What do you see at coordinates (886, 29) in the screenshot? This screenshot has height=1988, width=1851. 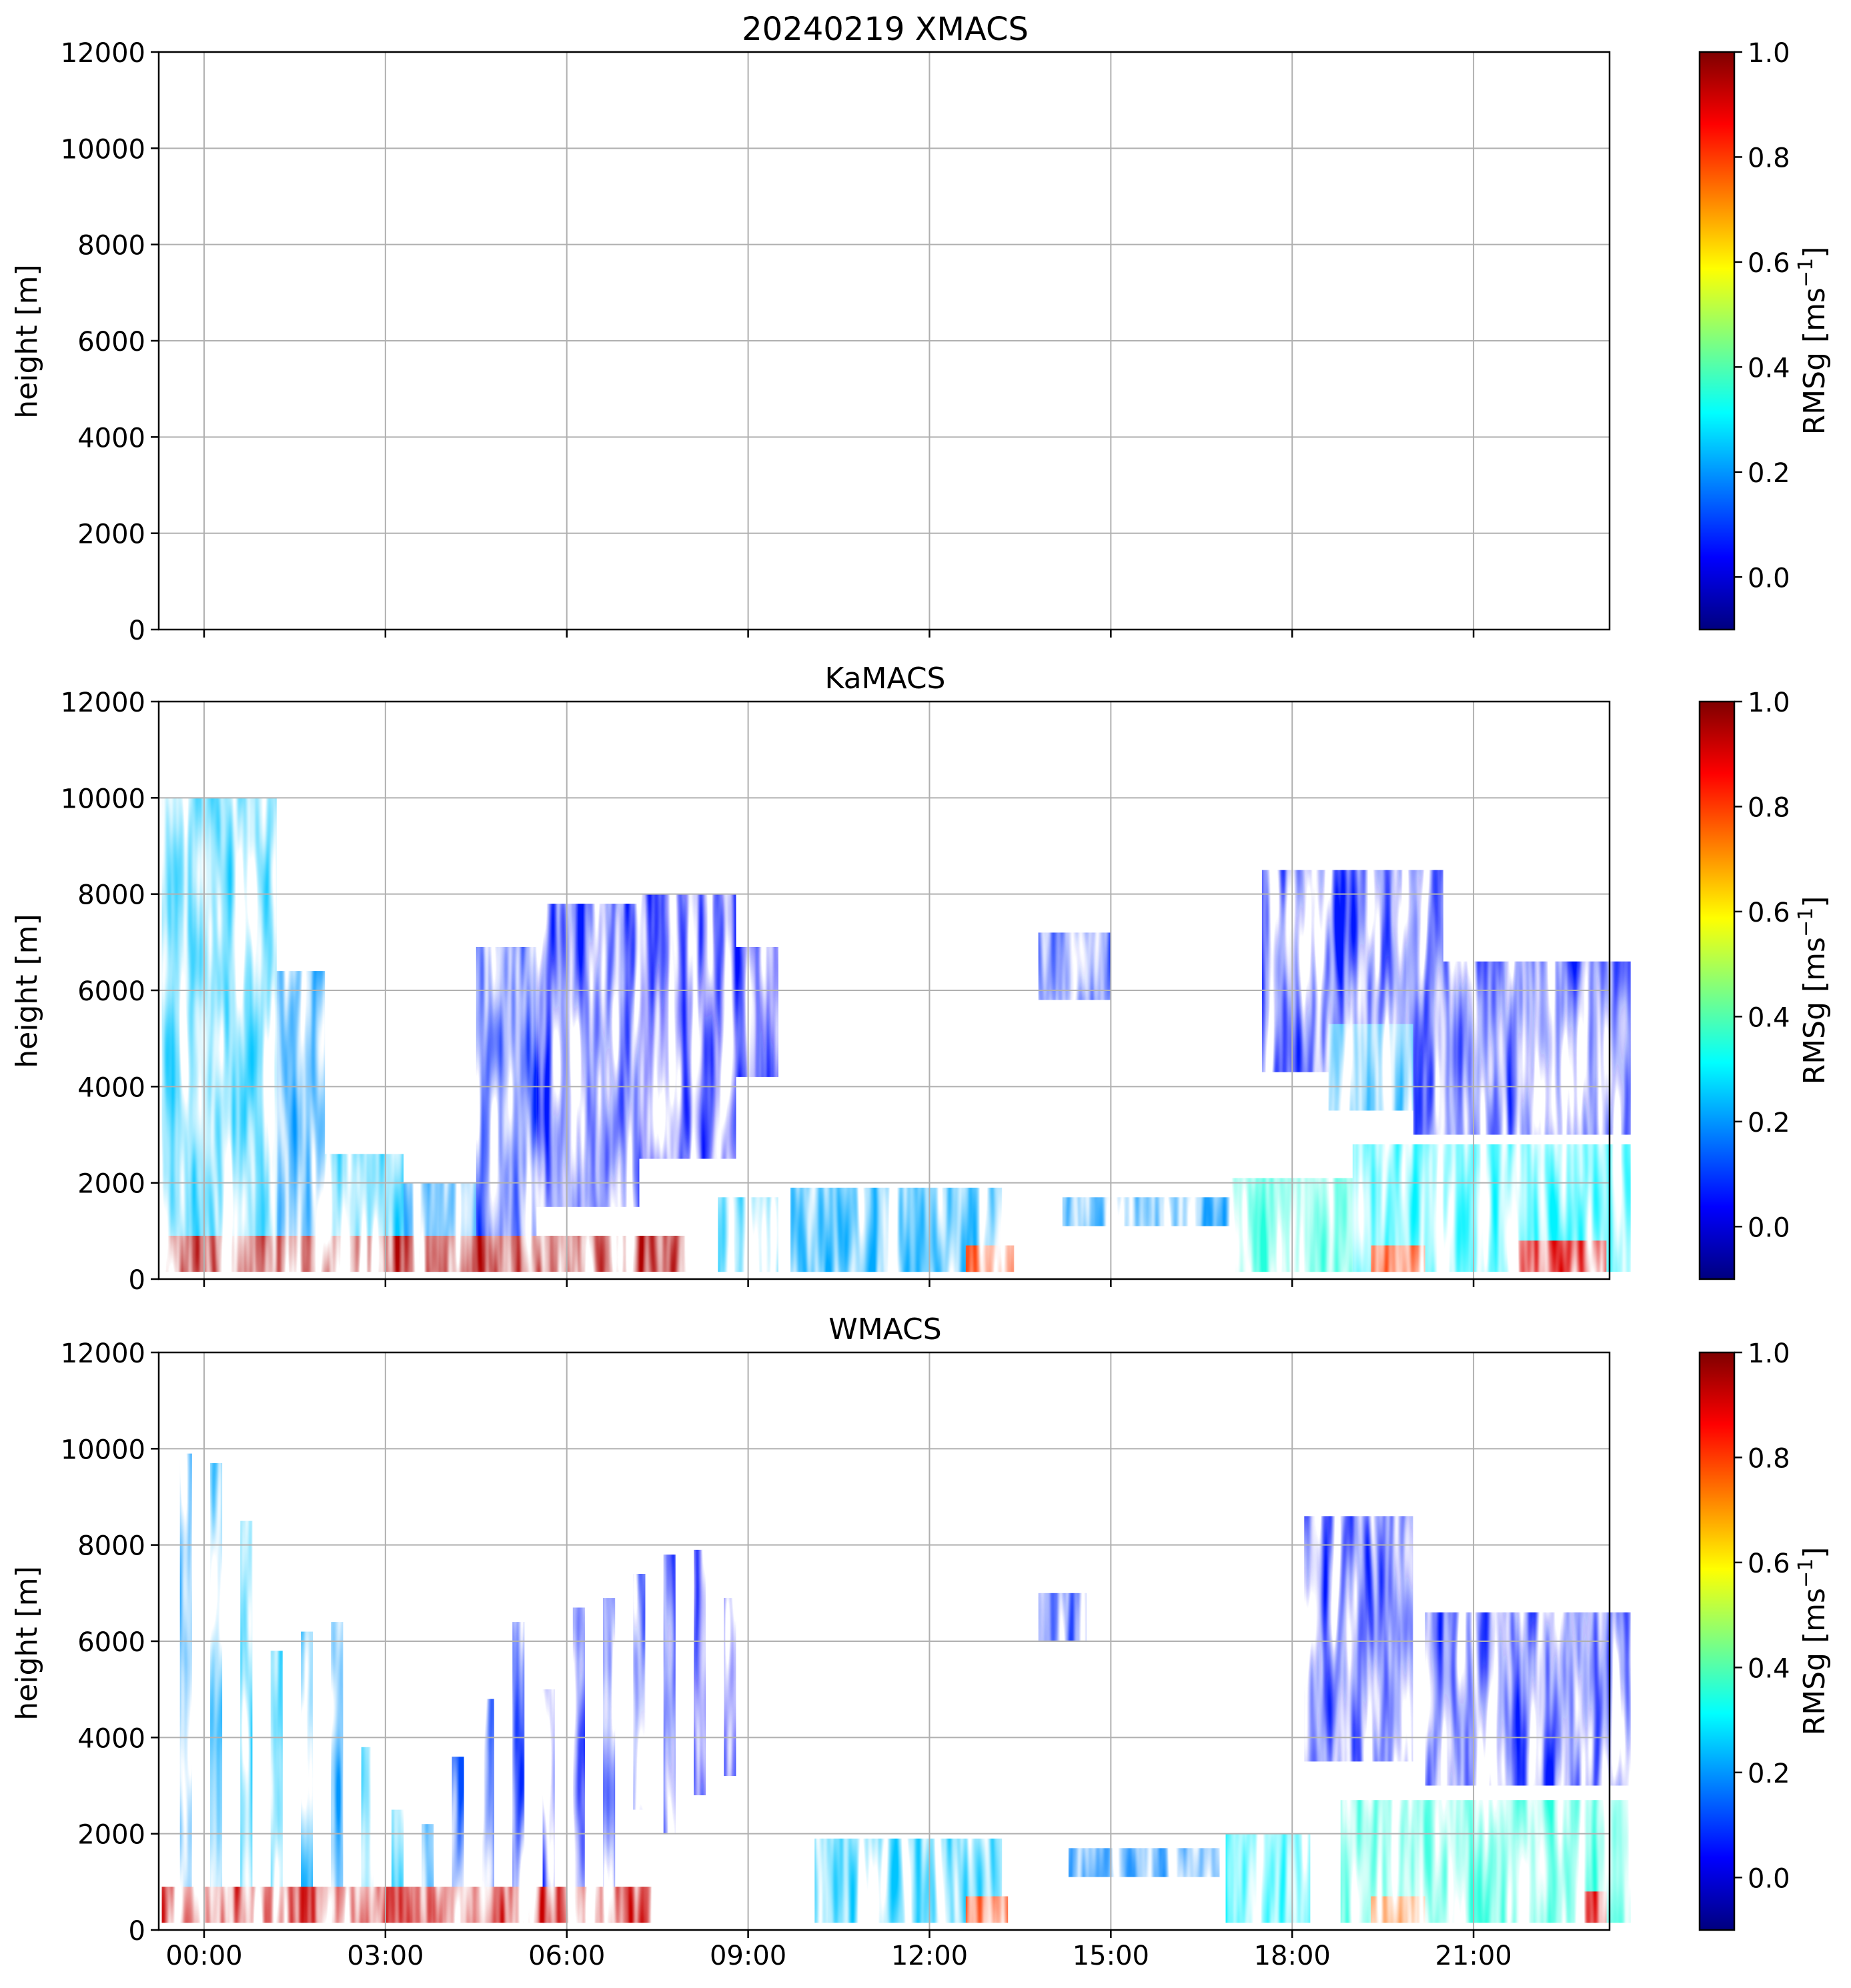 I see `panel-title: 20240219 XMACS` at bounding box center [886, 29].